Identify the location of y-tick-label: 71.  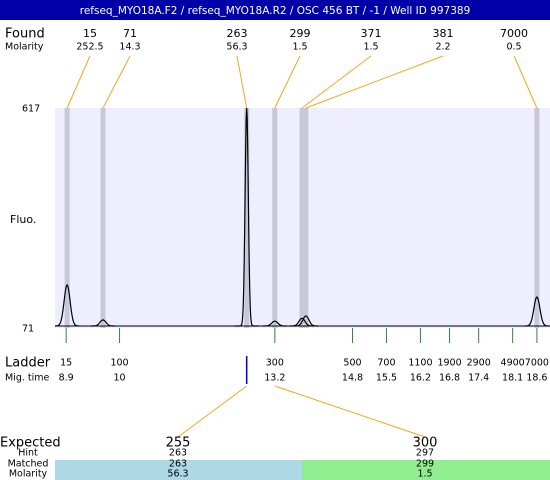
(28, 329).